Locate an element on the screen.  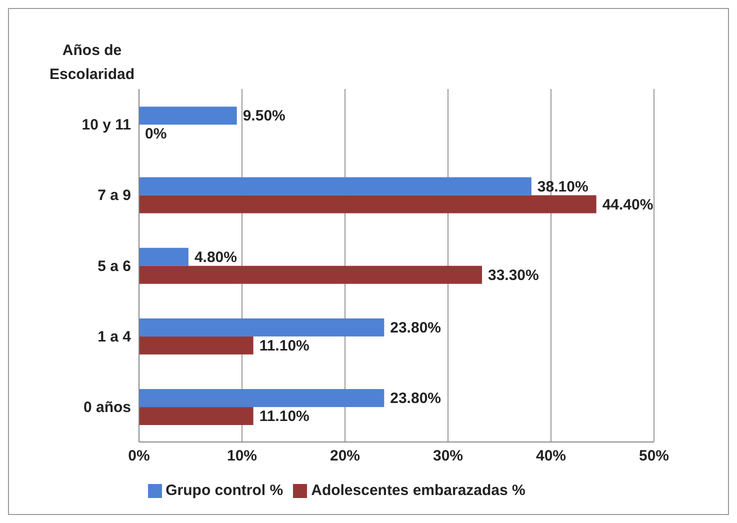
x-tick-label: 40% is located at coordinates (551, 456).